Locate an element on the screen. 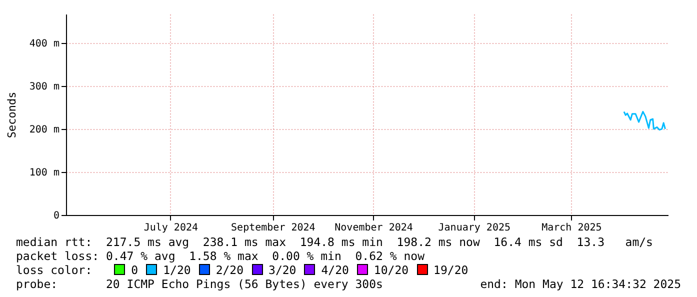  text: probe: 20 ICMP Echo Pings (56 Bytes) every 300s is located at coordinates (199, 284).